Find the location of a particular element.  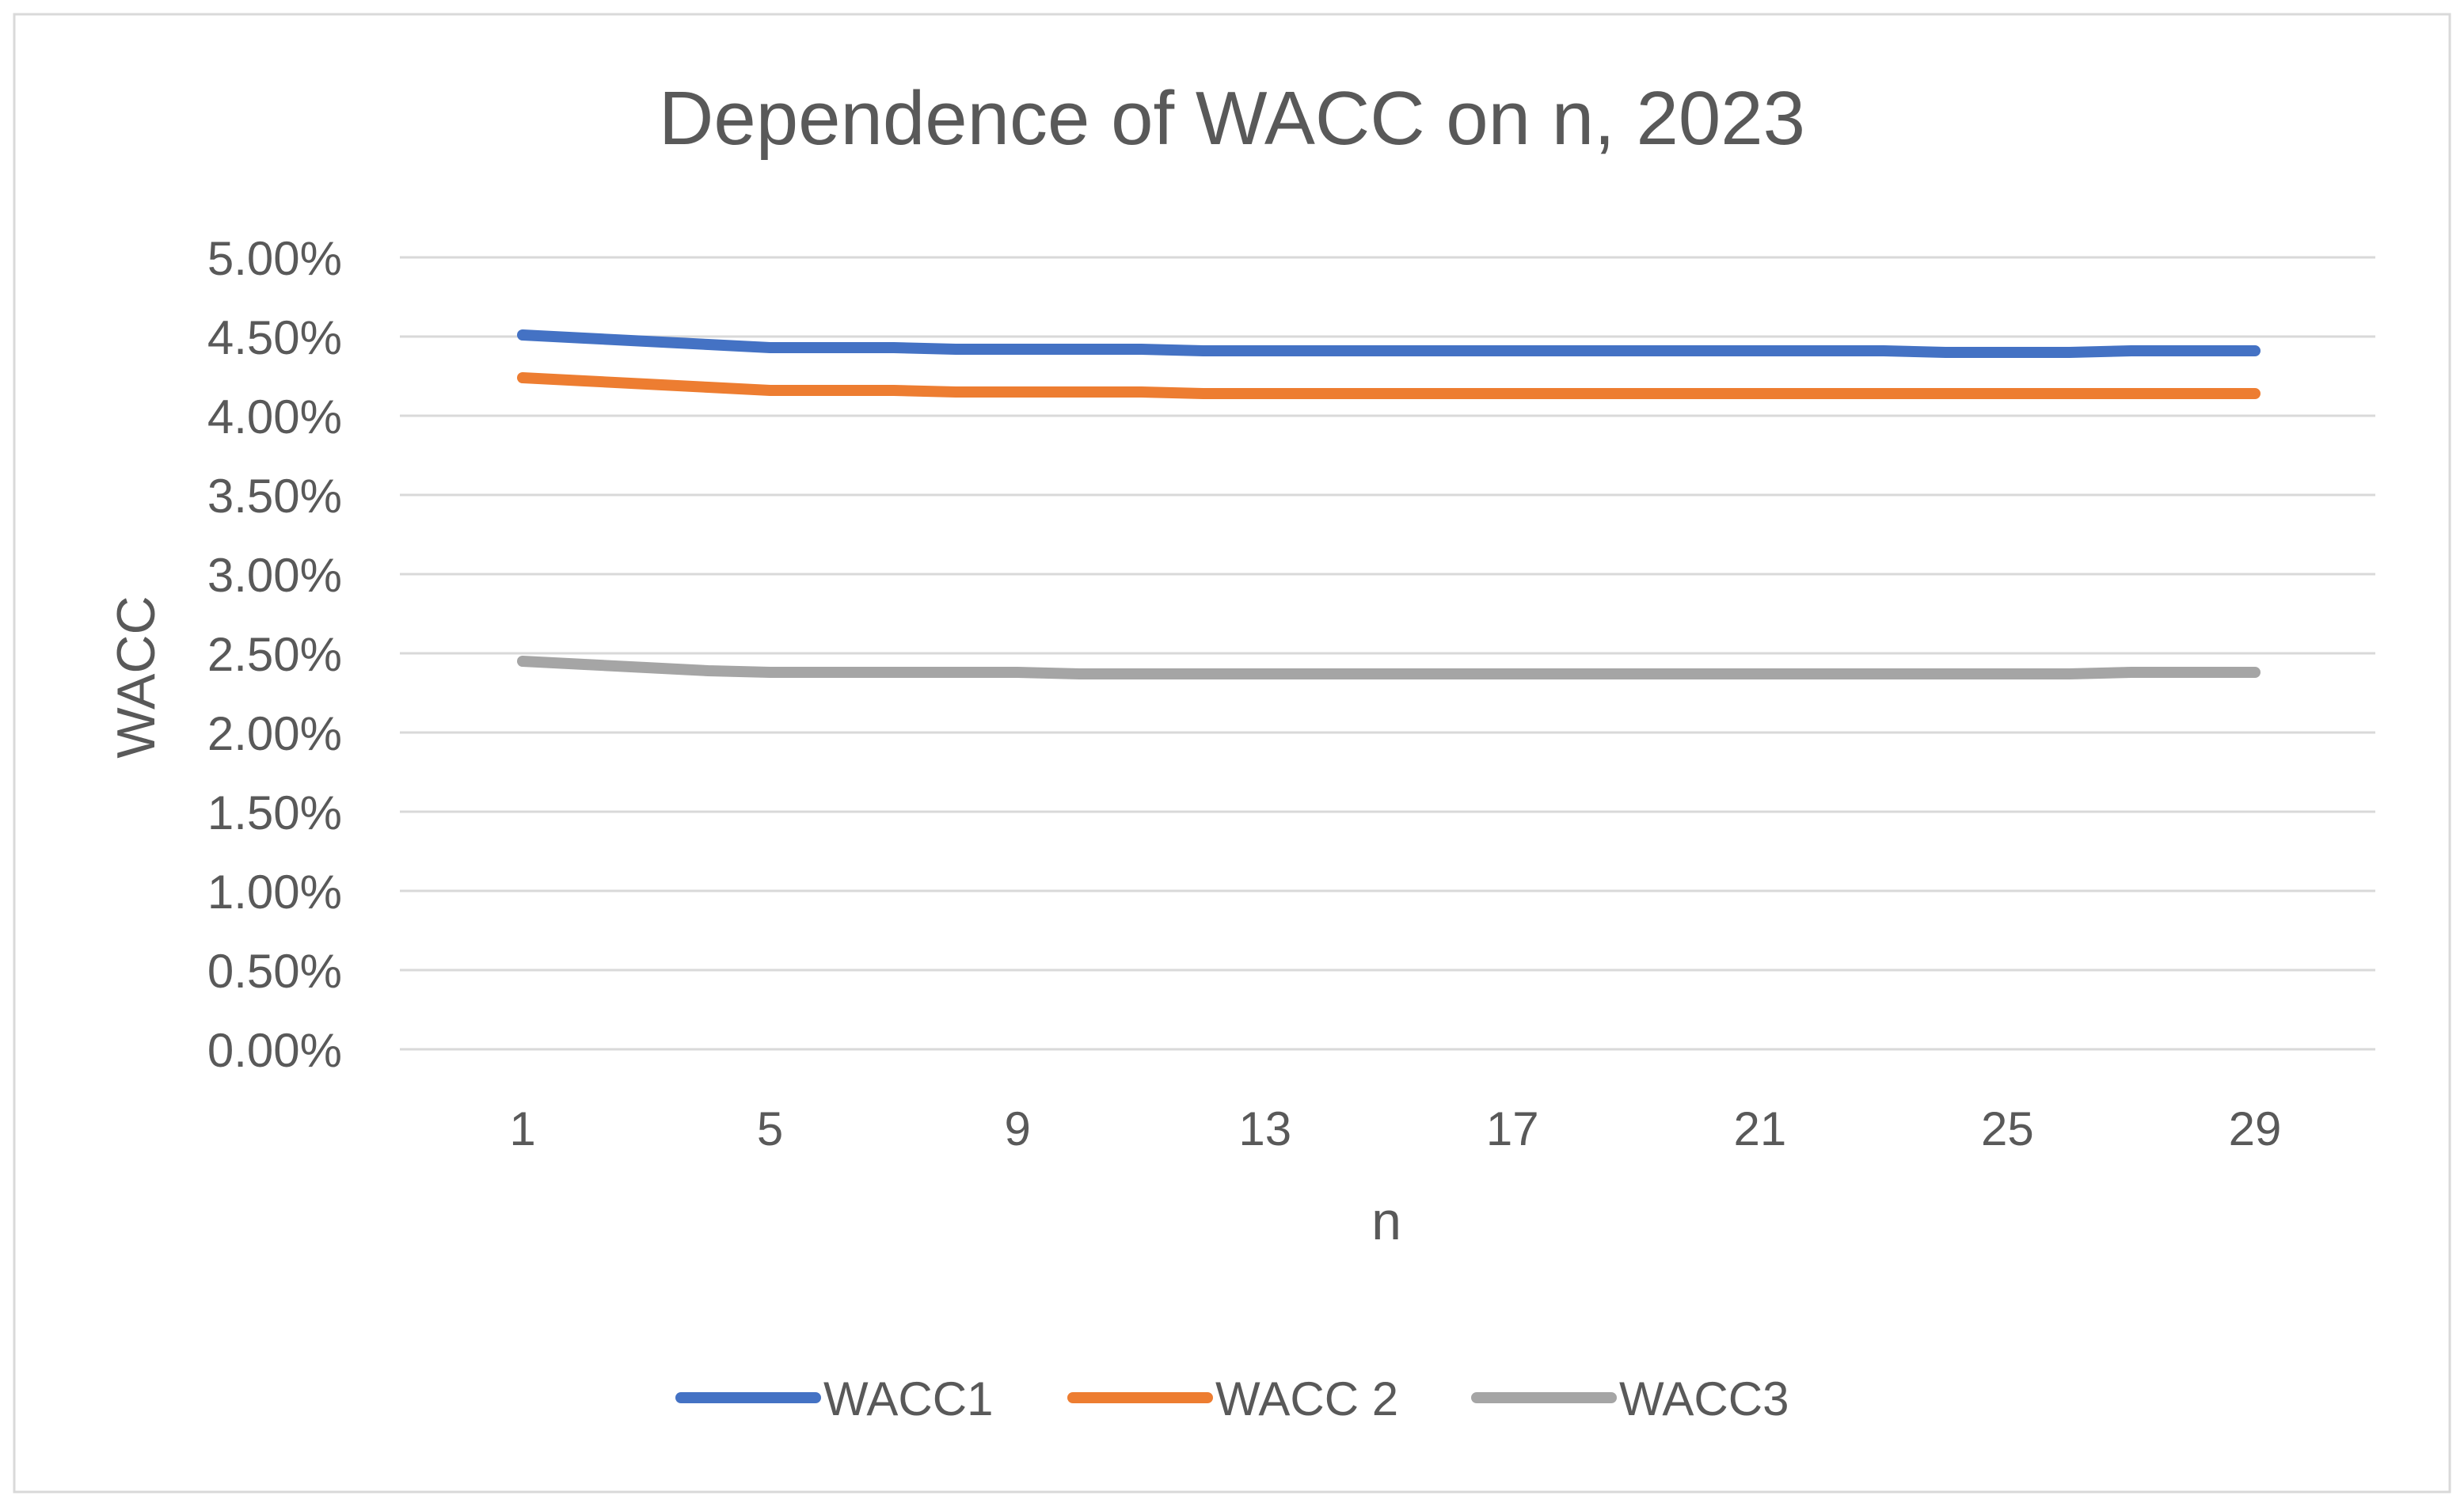

x-tick-label: 25 is located at coordinates (2007, 1128).